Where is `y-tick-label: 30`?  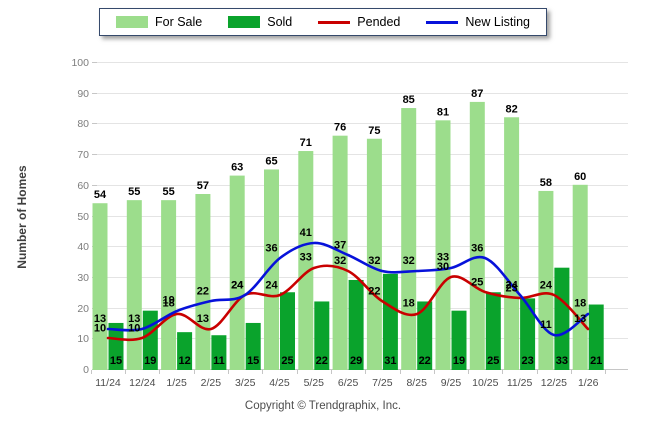 y-tick-label: 30 is located at coordinates (83, 278).